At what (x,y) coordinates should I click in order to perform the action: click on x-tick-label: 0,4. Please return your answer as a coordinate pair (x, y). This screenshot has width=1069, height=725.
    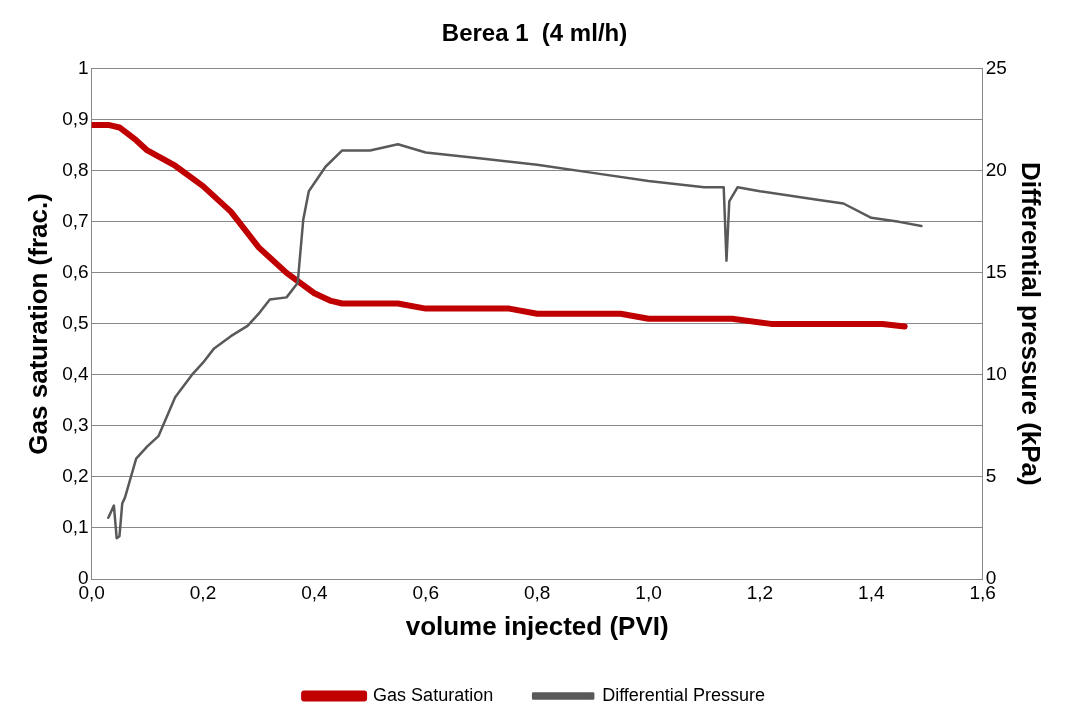
    Looking at the image, I should click on (315, 592).